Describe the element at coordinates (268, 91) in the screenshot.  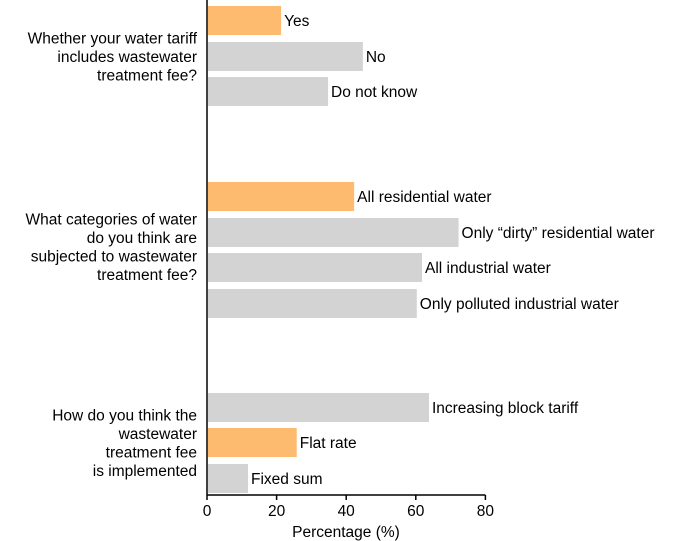
I see `bar-do-not-know` at that location.